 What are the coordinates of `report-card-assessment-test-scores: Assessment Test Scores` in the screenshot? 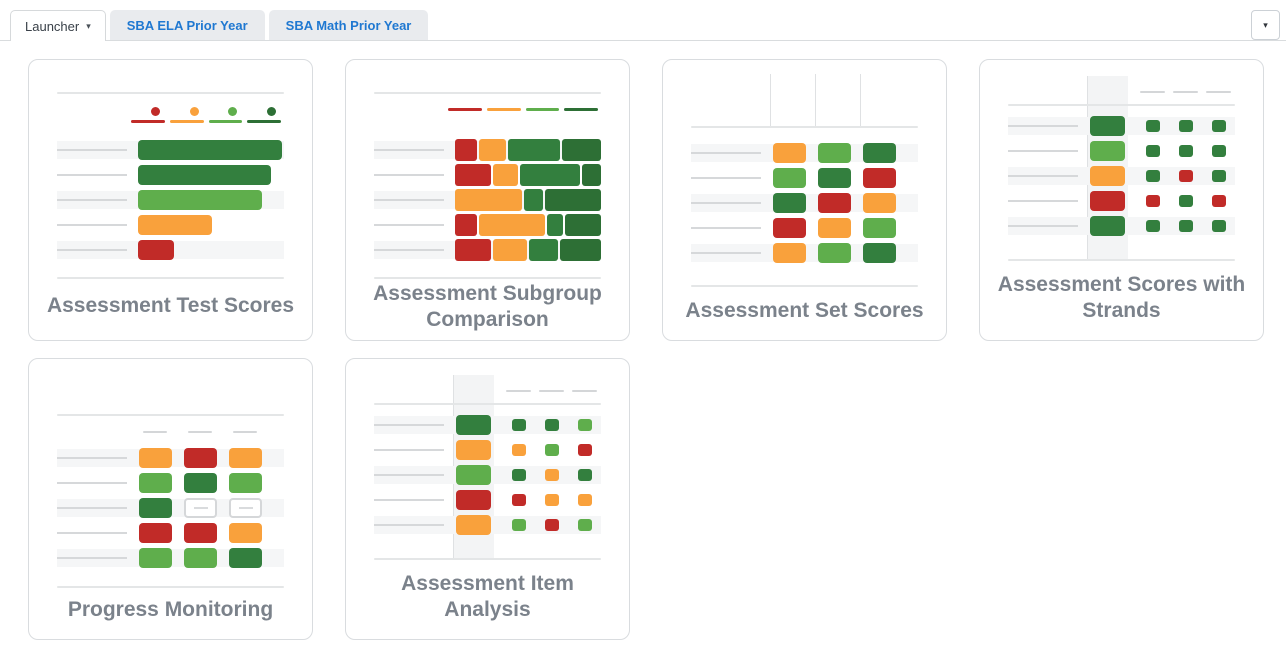 It's located at (170, 200).